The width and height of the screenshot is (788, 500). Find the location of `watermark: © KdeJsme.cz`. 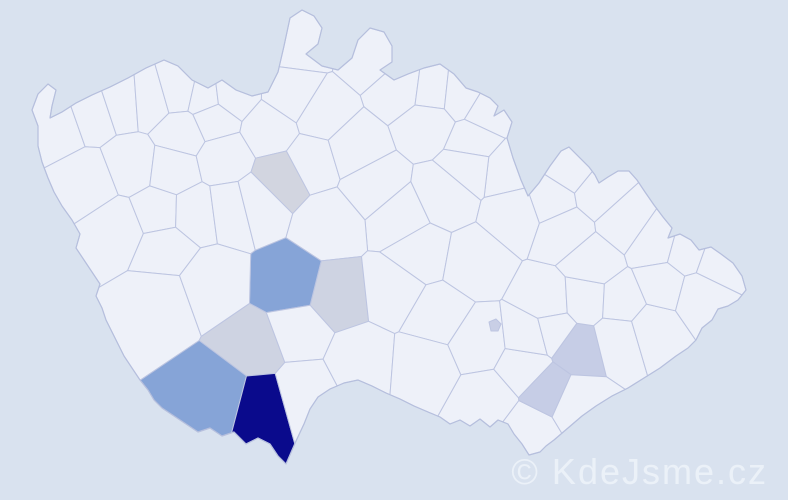

watermark: © KdeJsme.cz is located at coordinates (639, 471).